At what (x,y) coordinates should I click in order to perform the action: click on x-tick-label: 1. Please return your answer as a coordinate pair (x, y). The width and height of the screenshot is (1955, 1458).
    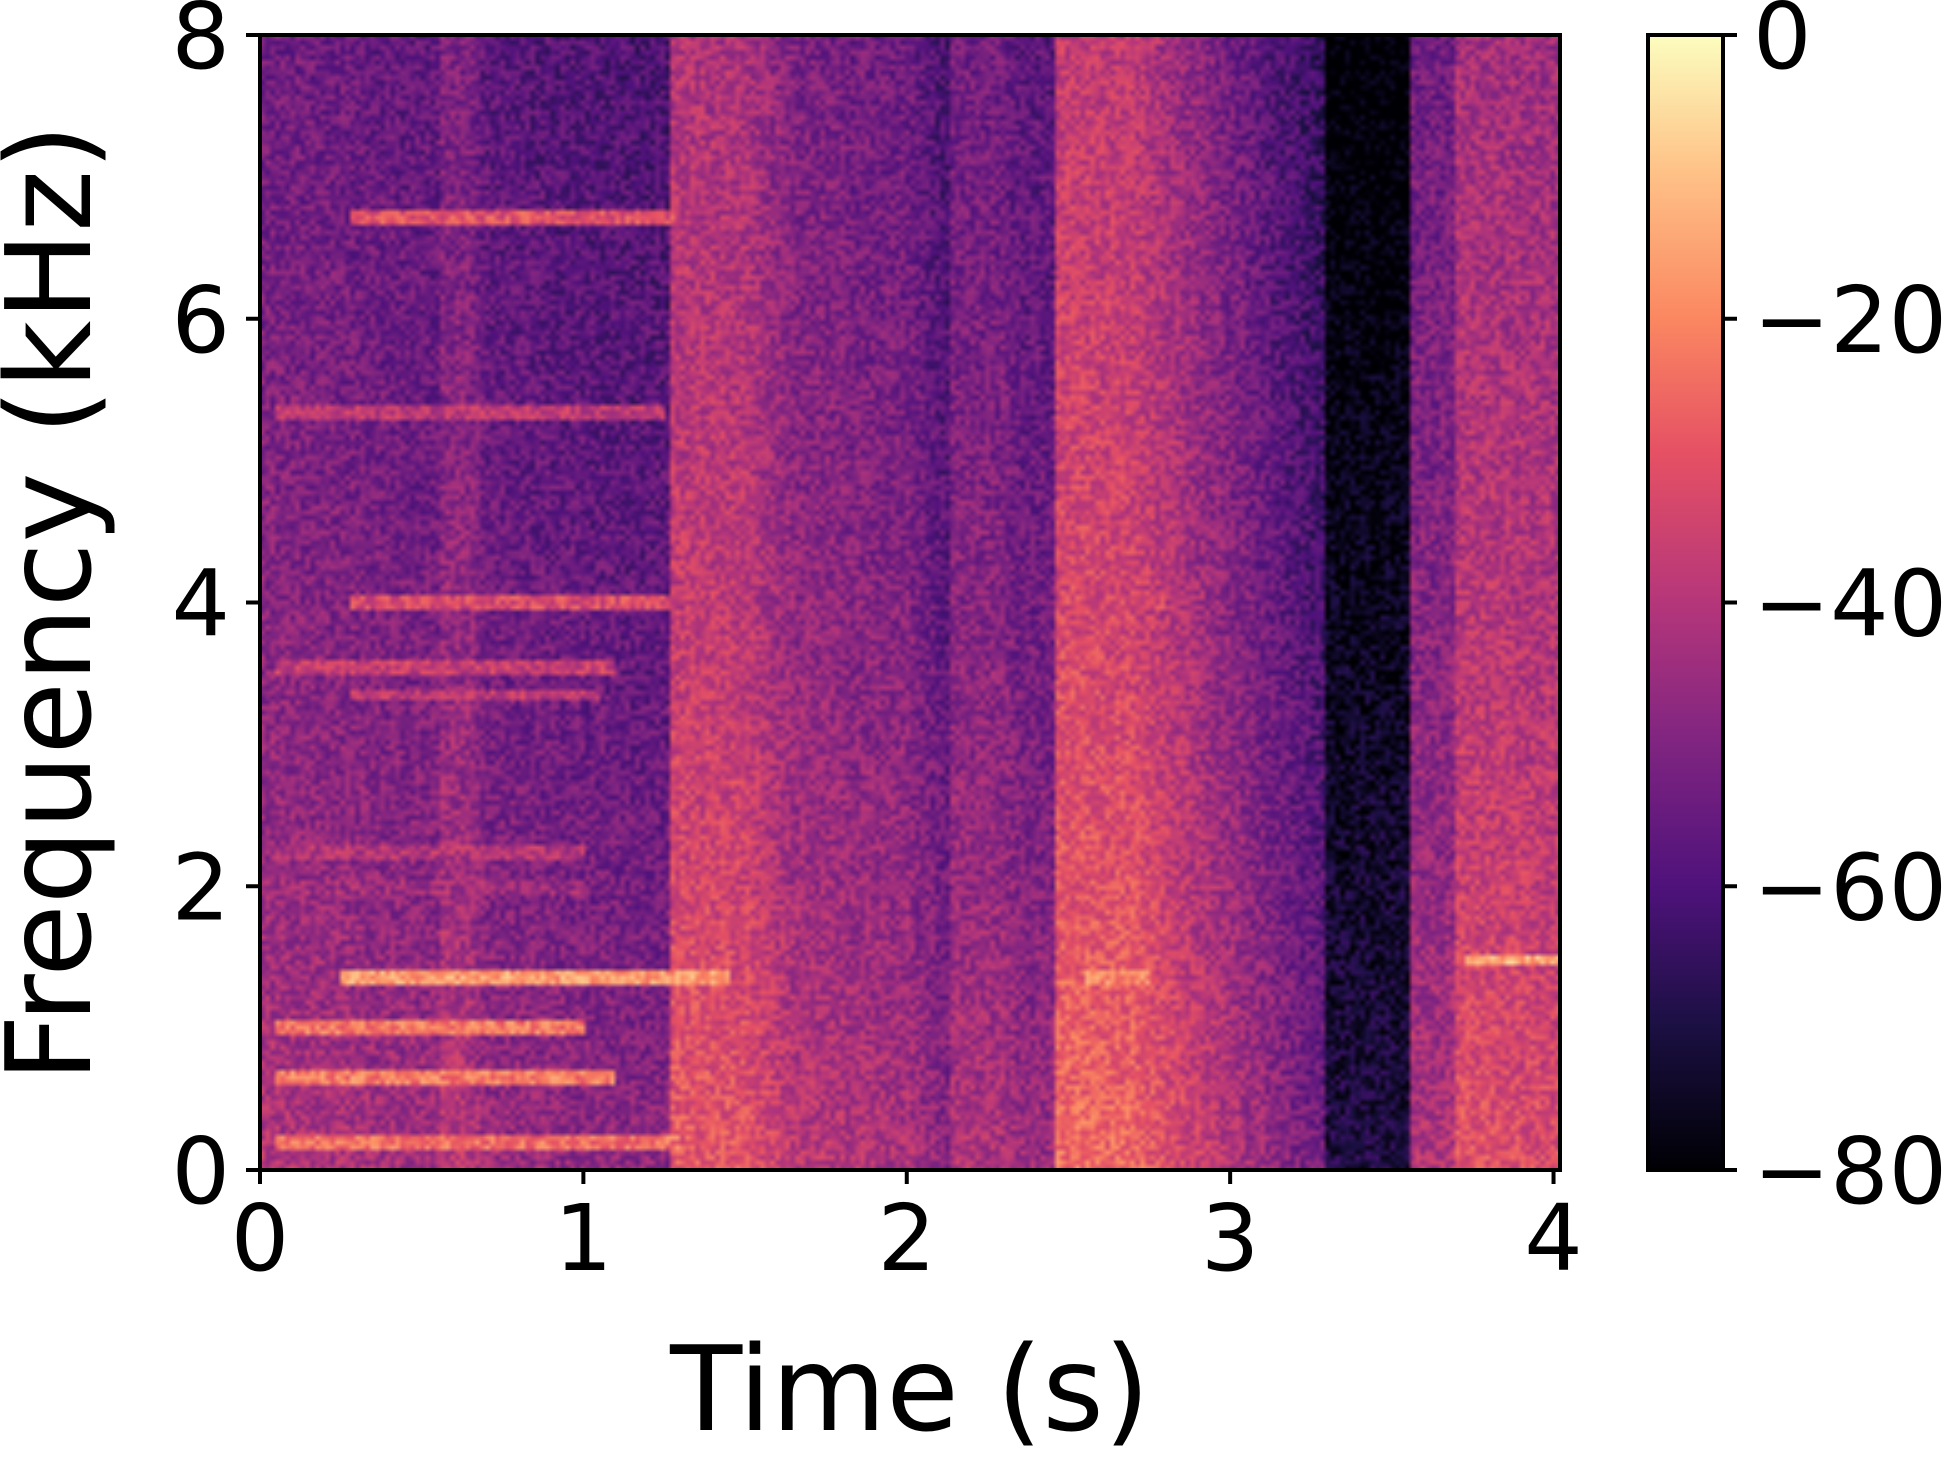
    Looking at the image, I should click on (583, 1238).